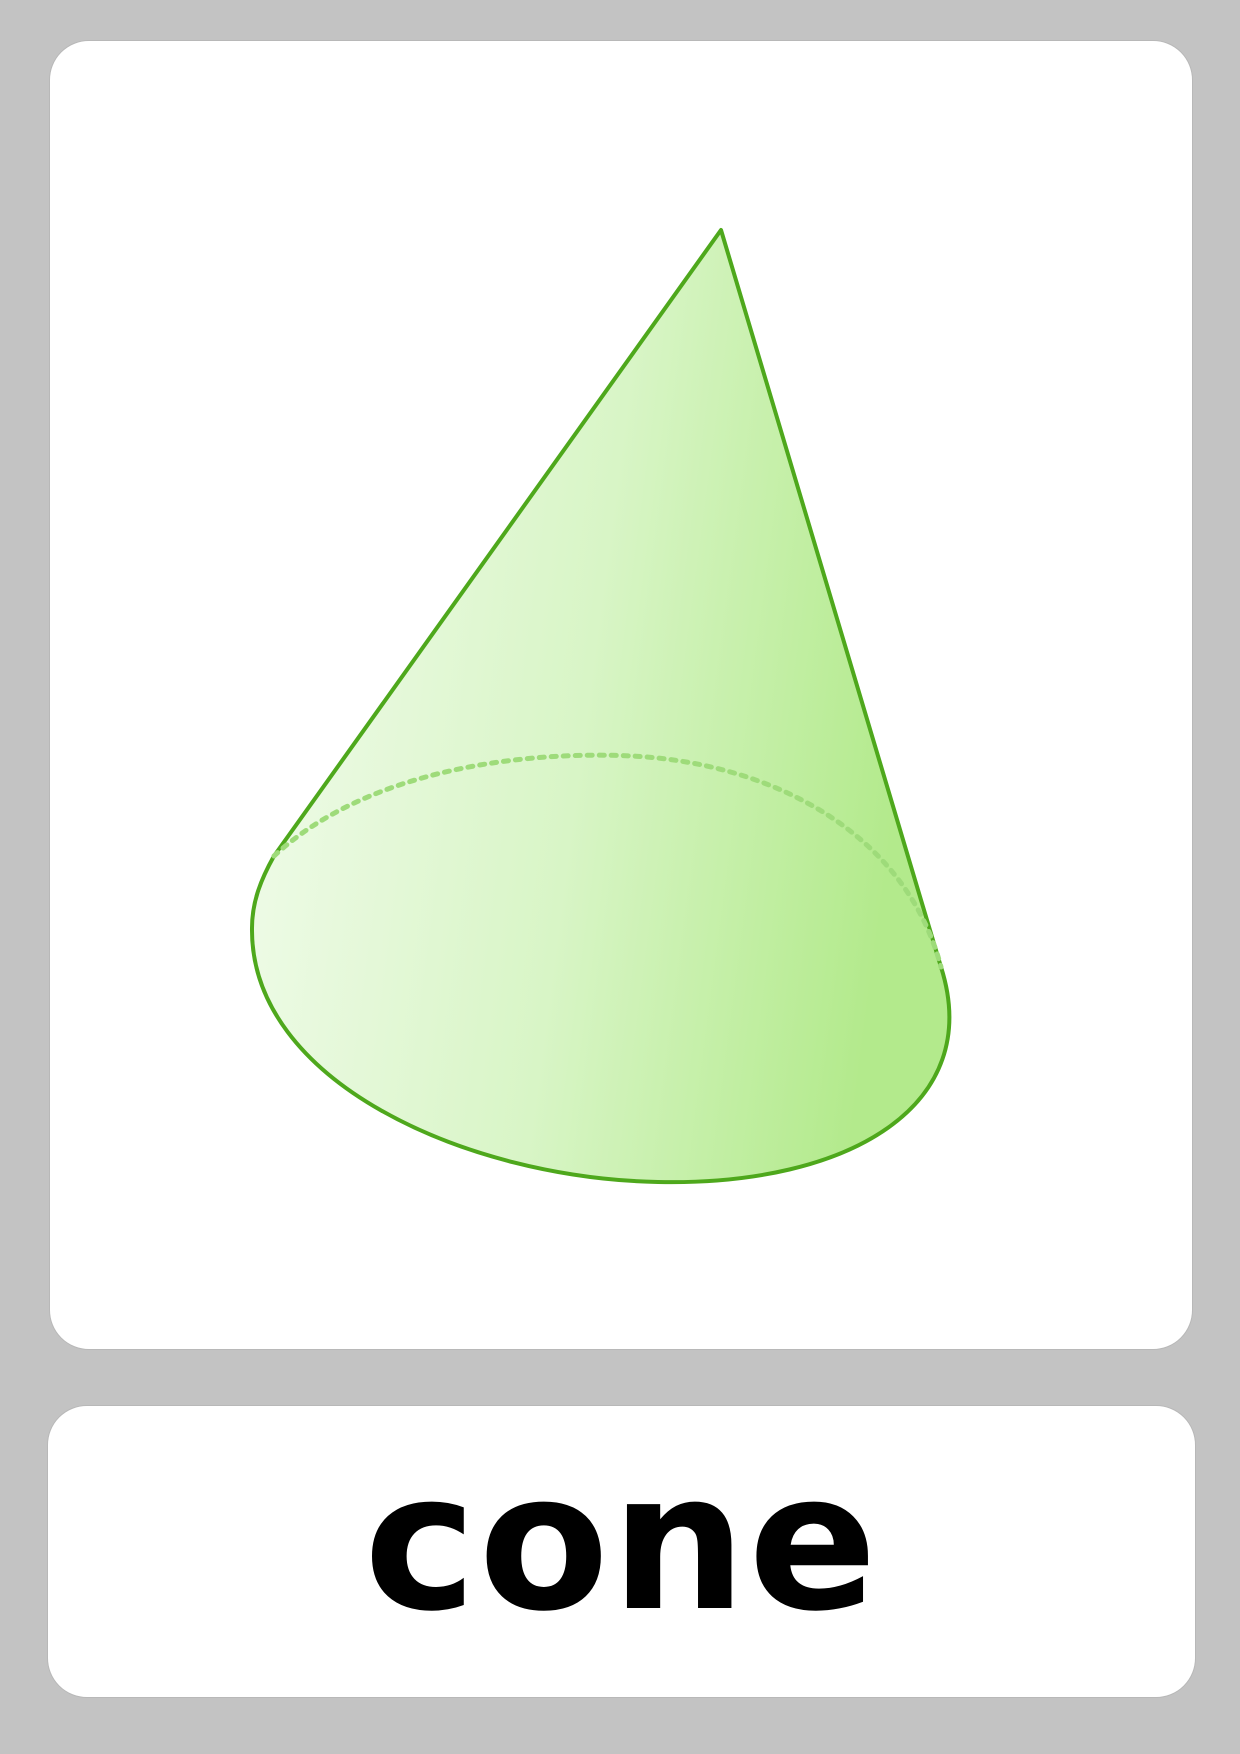  Describe the element at coordinates (621, 1542) in the screenshot. I see `shape-word: cone` at that location.